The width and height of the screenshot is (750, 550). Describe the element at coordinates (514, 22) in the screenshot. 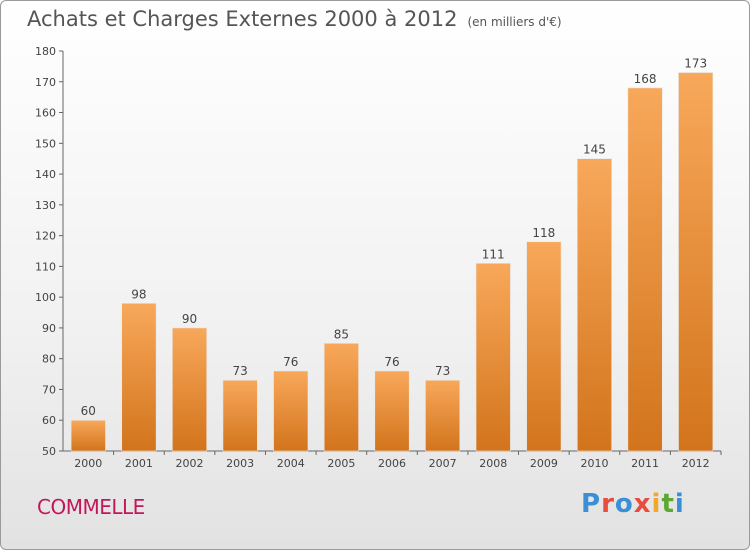

I see `chart-subtitle: (en milliers d'€)` at that location.